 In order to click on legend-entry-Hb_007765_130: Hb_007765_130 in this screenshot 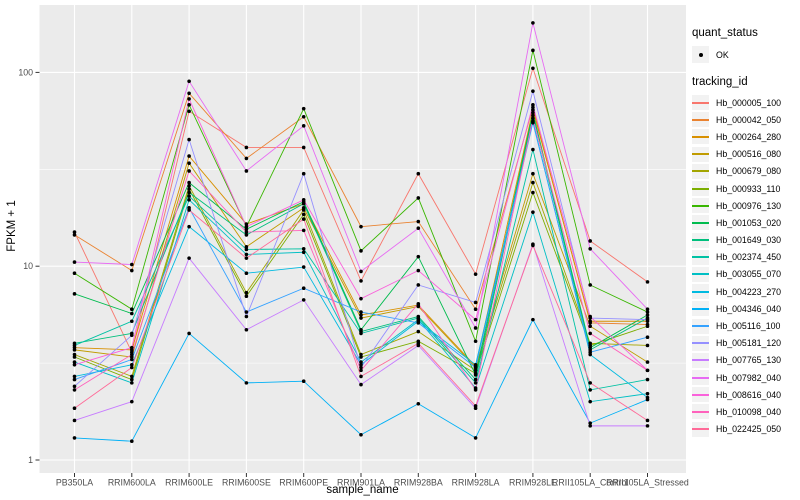, I will do `click(745, 360)`.